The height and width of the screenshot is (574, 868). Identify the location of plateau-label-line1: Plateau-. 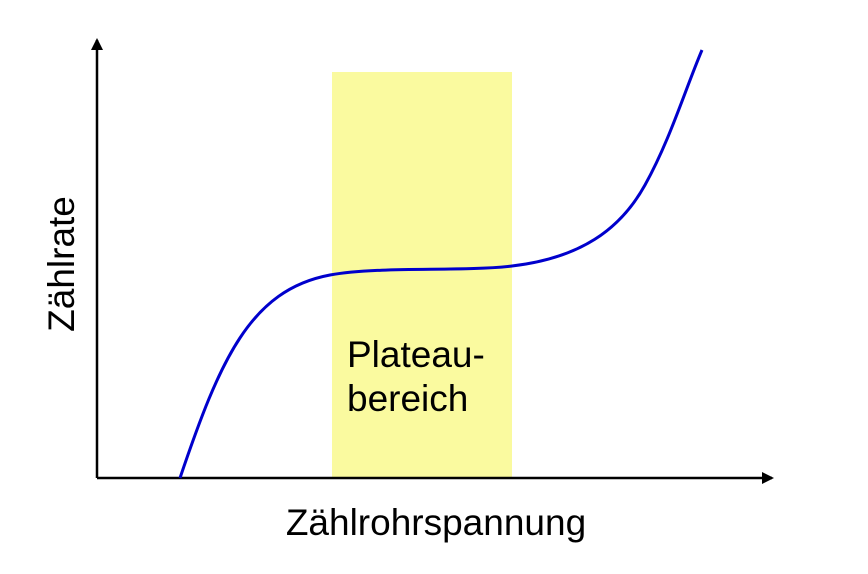
(416, 354).